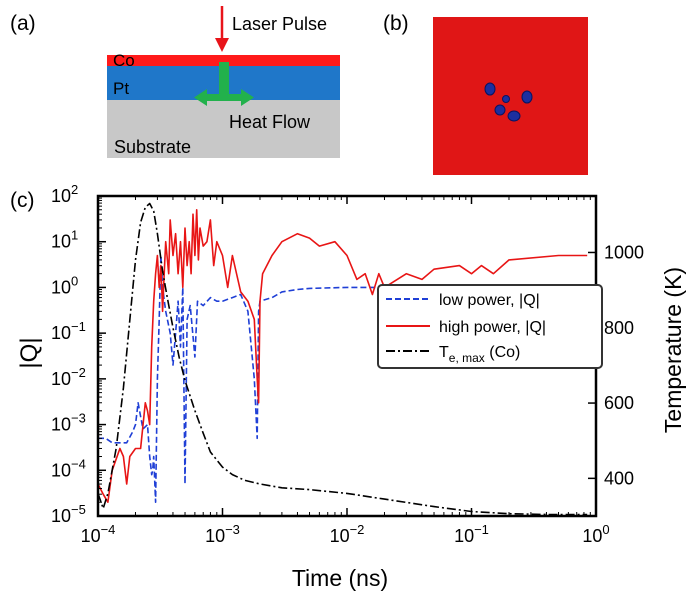  Describe the element at coordinates (74, 280) in the screenshot. I see `y-tick-exponent: 0` at that location.